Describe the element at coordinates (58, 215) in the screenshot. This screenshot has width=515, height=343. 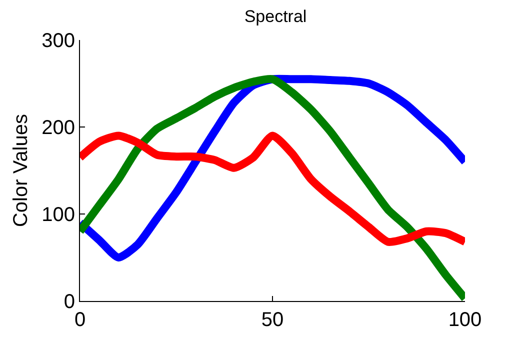
I see `y-tick-label: 100` at that location.